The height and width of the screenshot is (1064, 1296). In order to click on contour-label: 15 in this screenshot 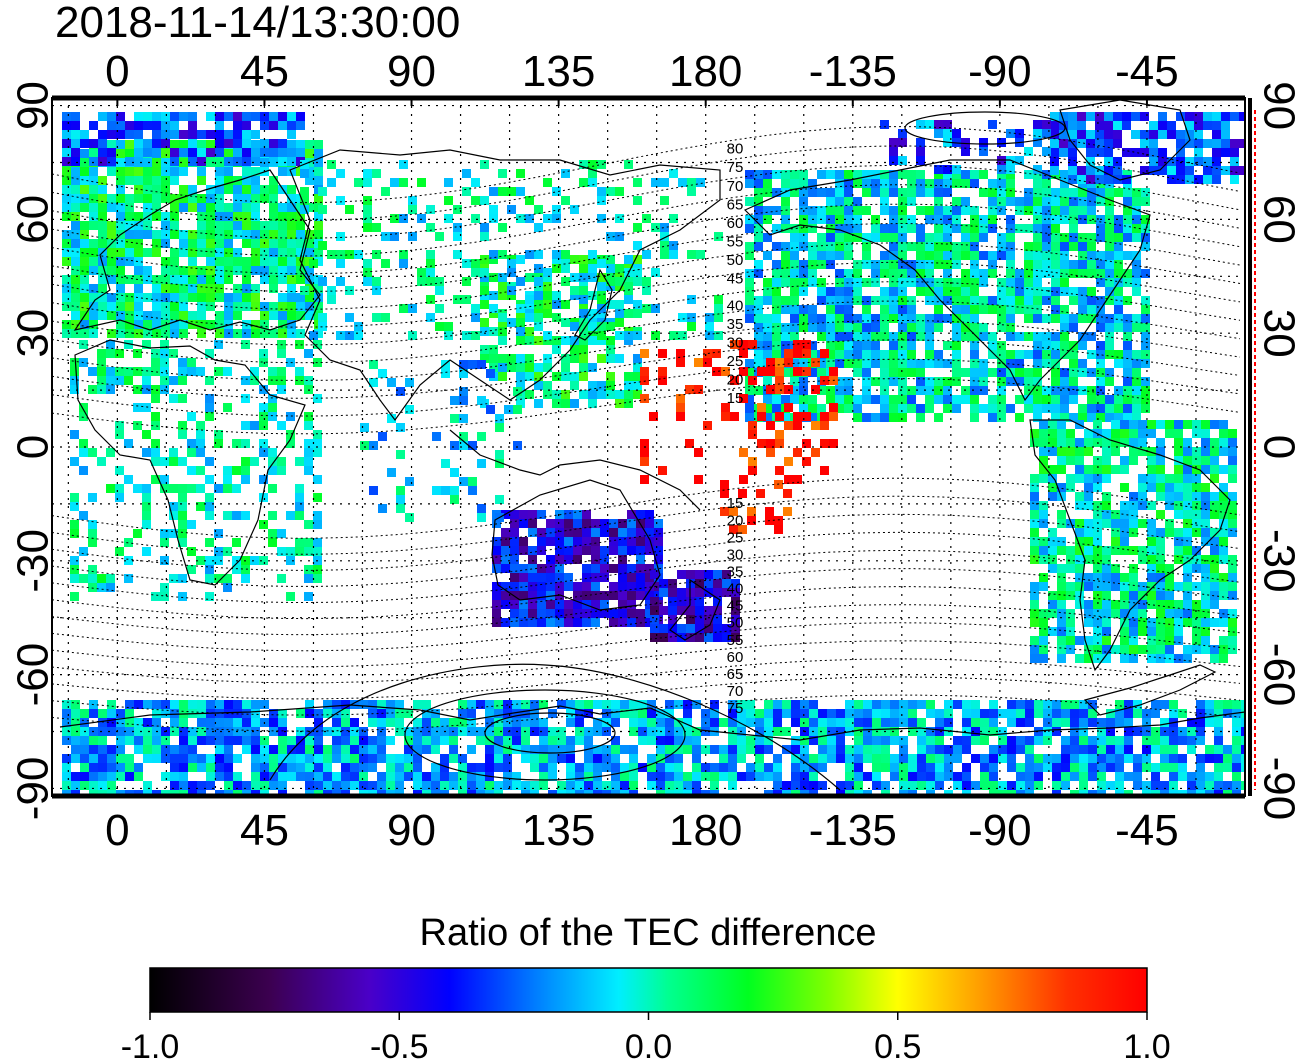, I will do `click(735, 398)`.